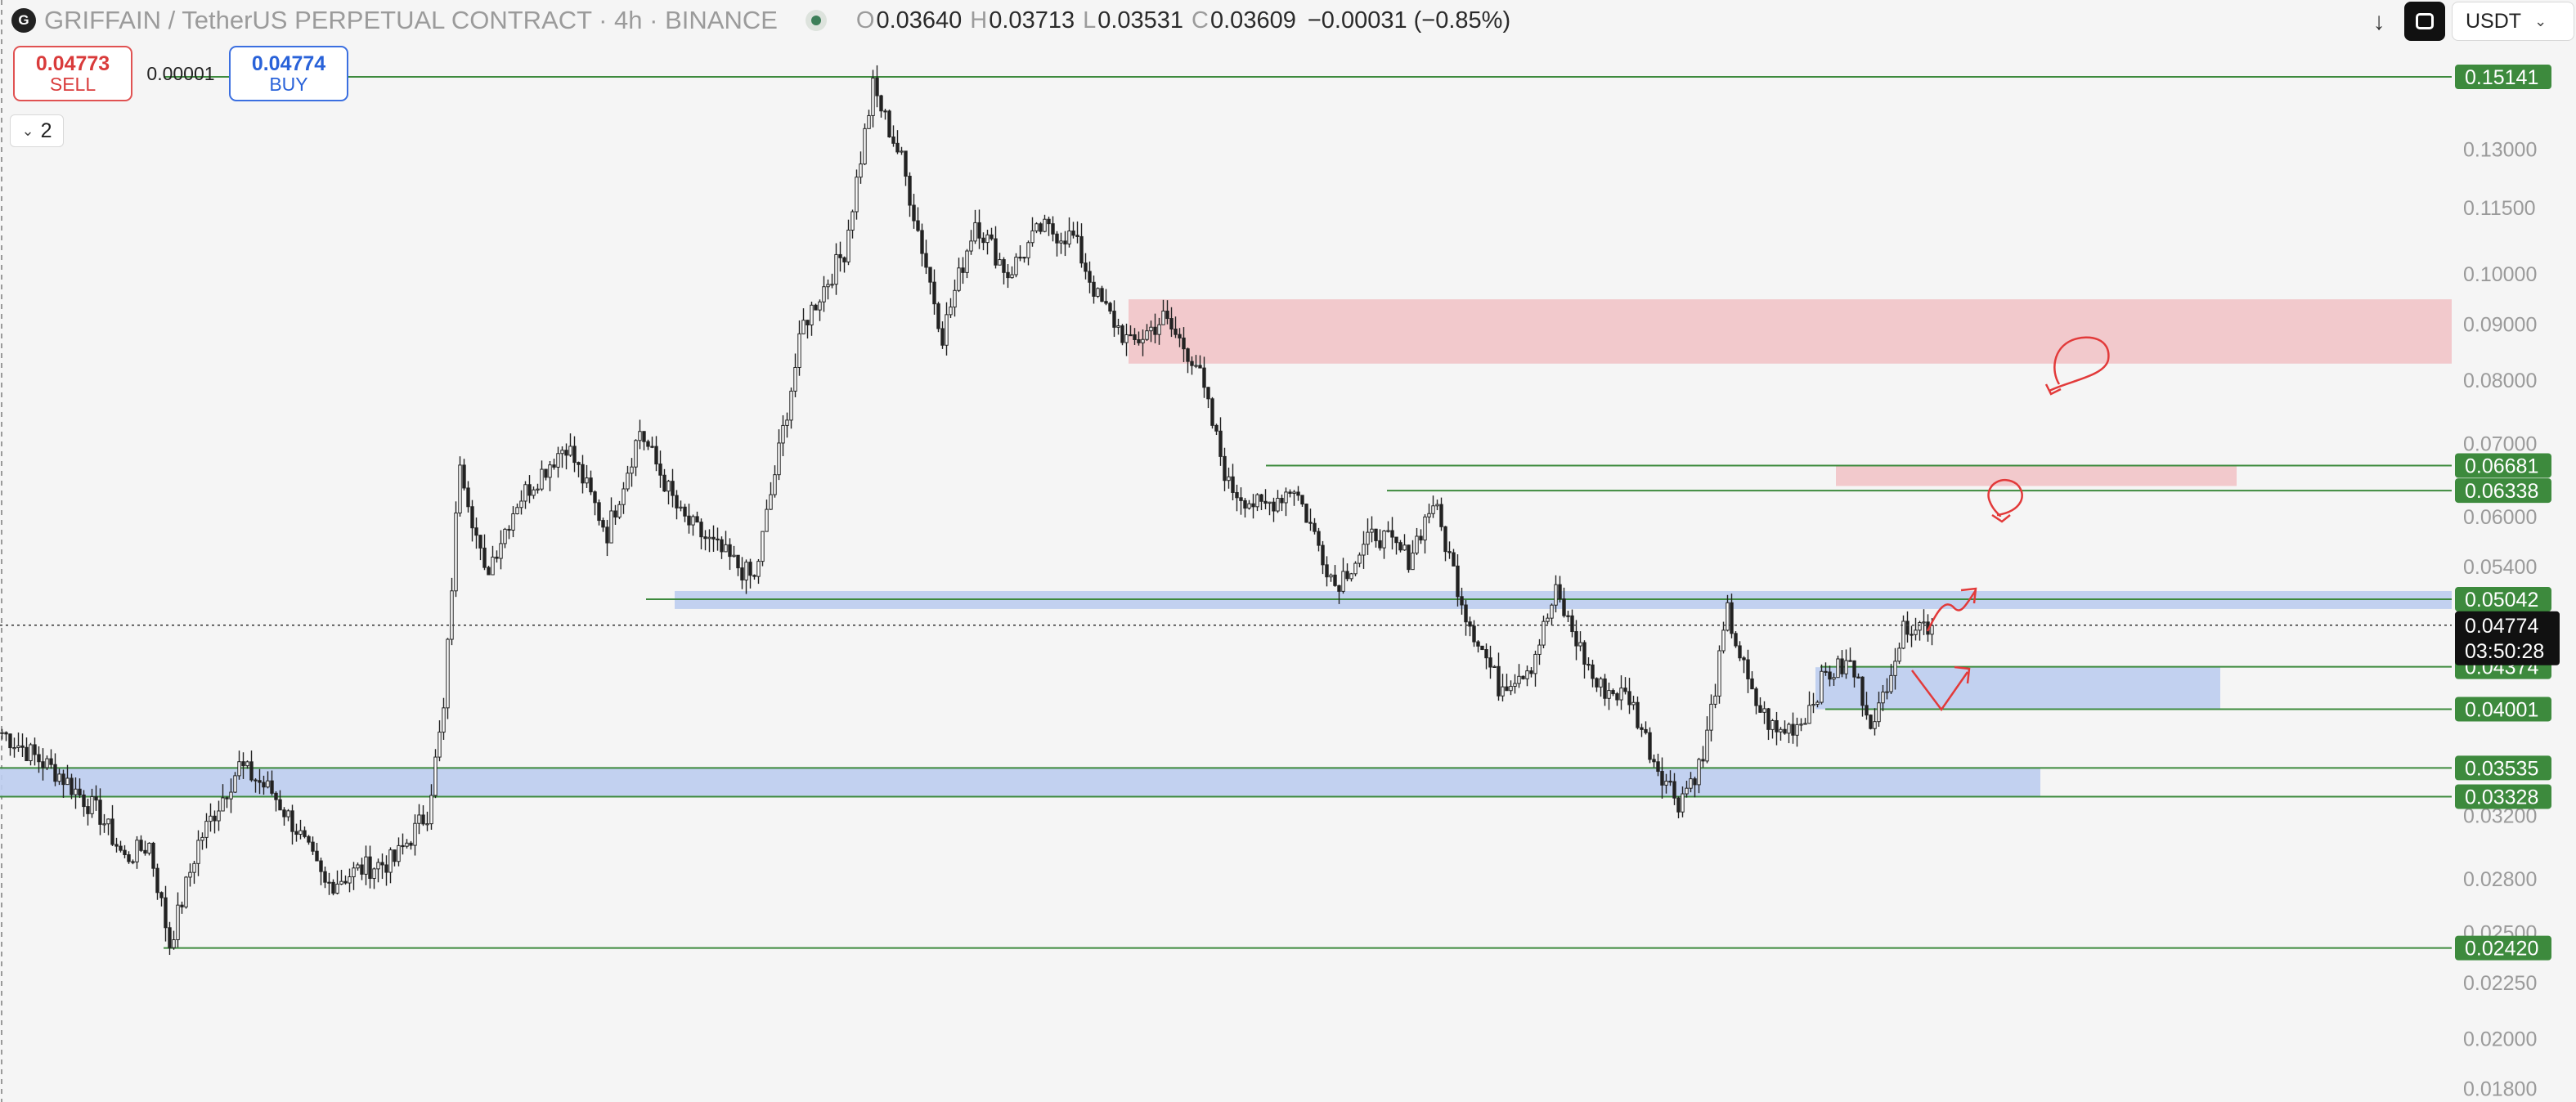 This screenshot has height=1102, width=2576. What do you see at coordinates (72, 63) in the screenshot?
I see `sell-price: 0.04773` at bounding box center [72, 63].